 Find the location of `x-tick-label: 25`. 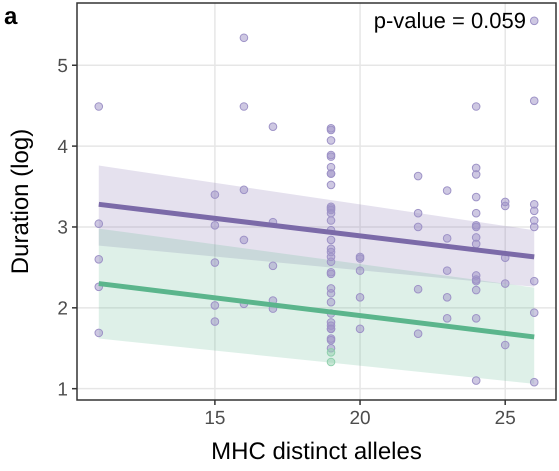

x-tick-label: 25 is located at coordinates (505, 418).